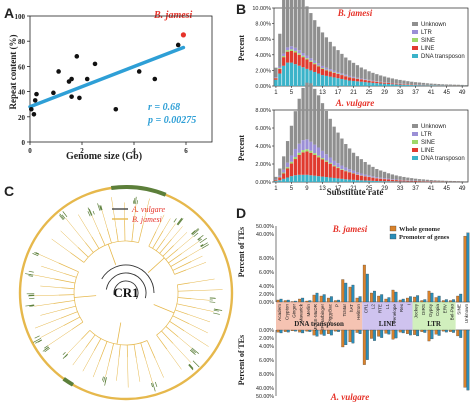 The height and width of the screenshot is (404, 474). What do you see at coordinates (350, 229) in the screenshot?
I see `d-top-title: B. jamesi` at bounding box center [350, 229].